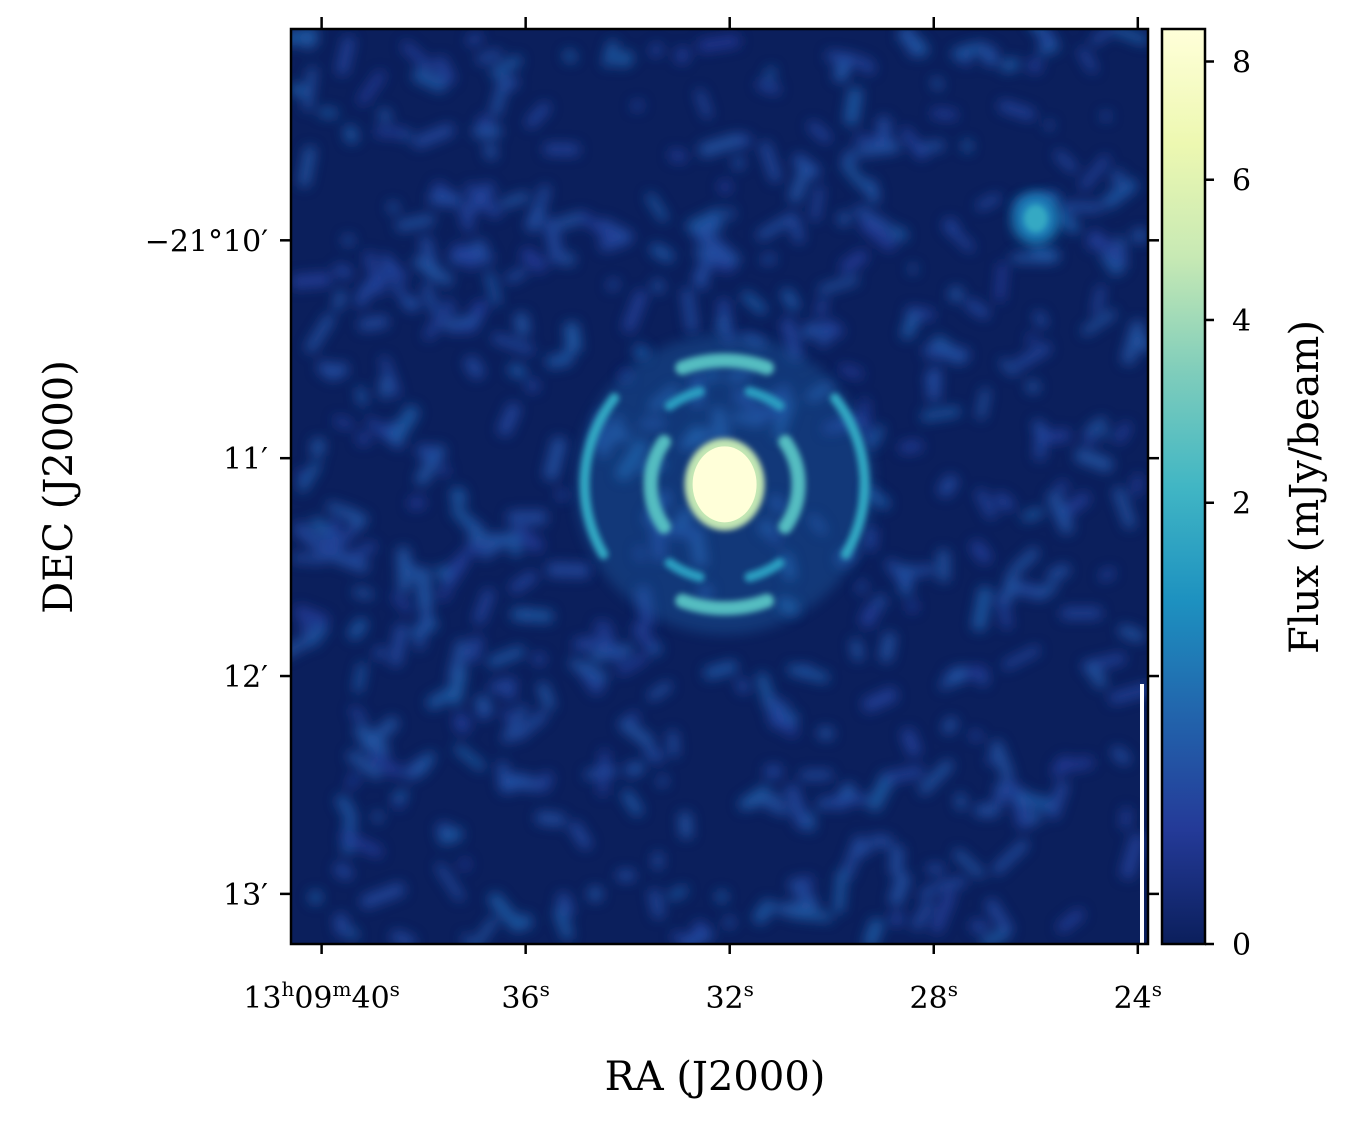 The height and width of the screenshot is (1132, 1359). What do you see at coordinates (206, 241) in the screenshot?
I see `y-tick-label: −21°10′` at bounding box center [206, 241].